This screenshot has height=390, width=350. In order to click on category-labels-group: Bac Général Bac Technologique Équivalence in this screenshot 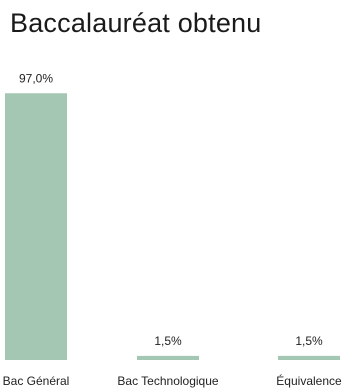, I will do `click(172, 380)`.